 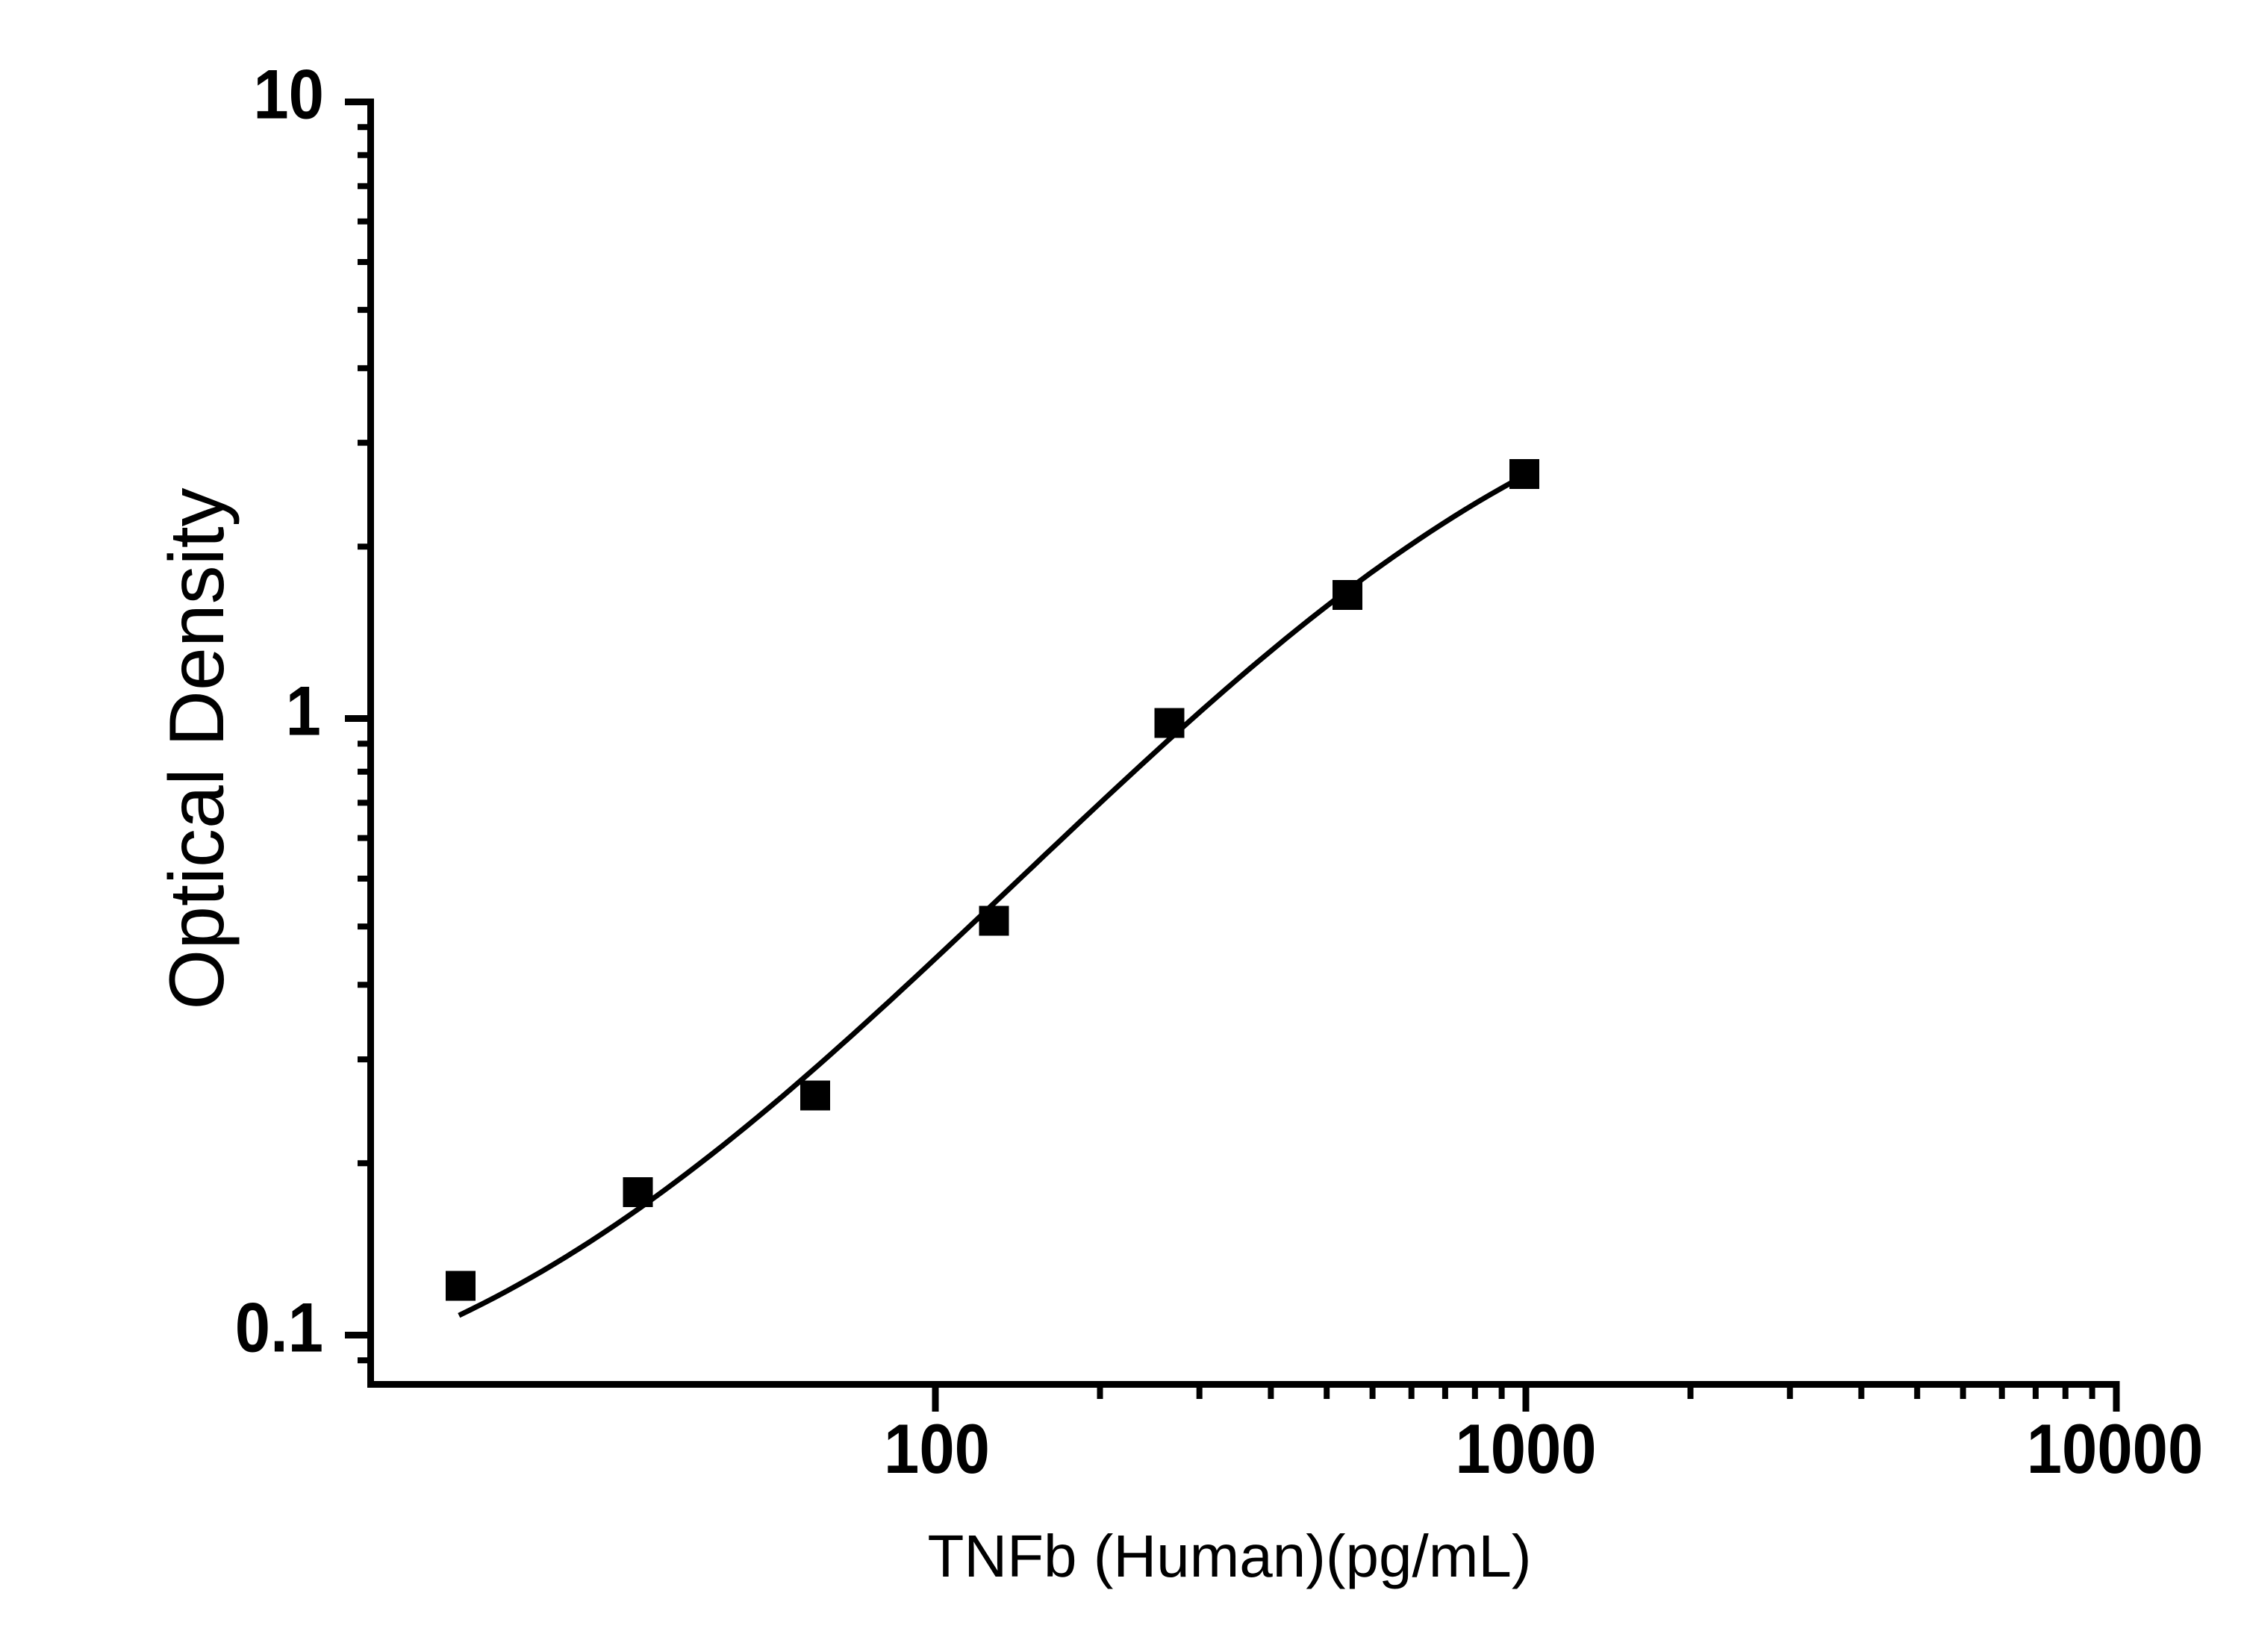 What do you see at coordinates (1525, 1448) in the screenshot?
I see `svg-text: 1000` at bounding box center [1525, 1448].